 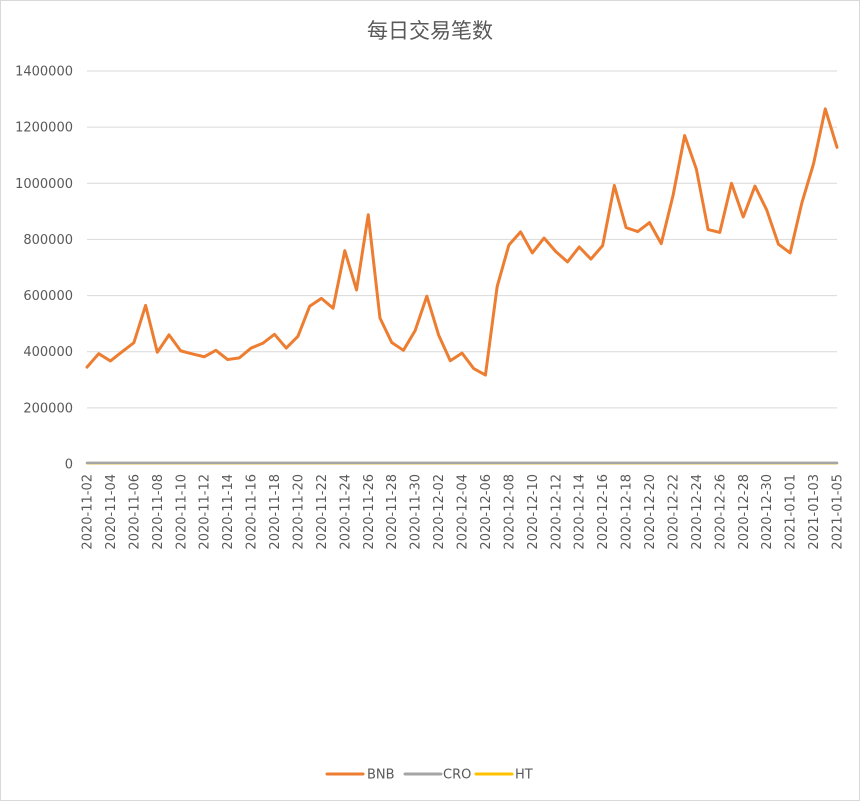 What do you see at coordinates (252, 512) in the screenshot?
I see `x-tick-label: 2020-11-16` at bounding box center [252, 512].